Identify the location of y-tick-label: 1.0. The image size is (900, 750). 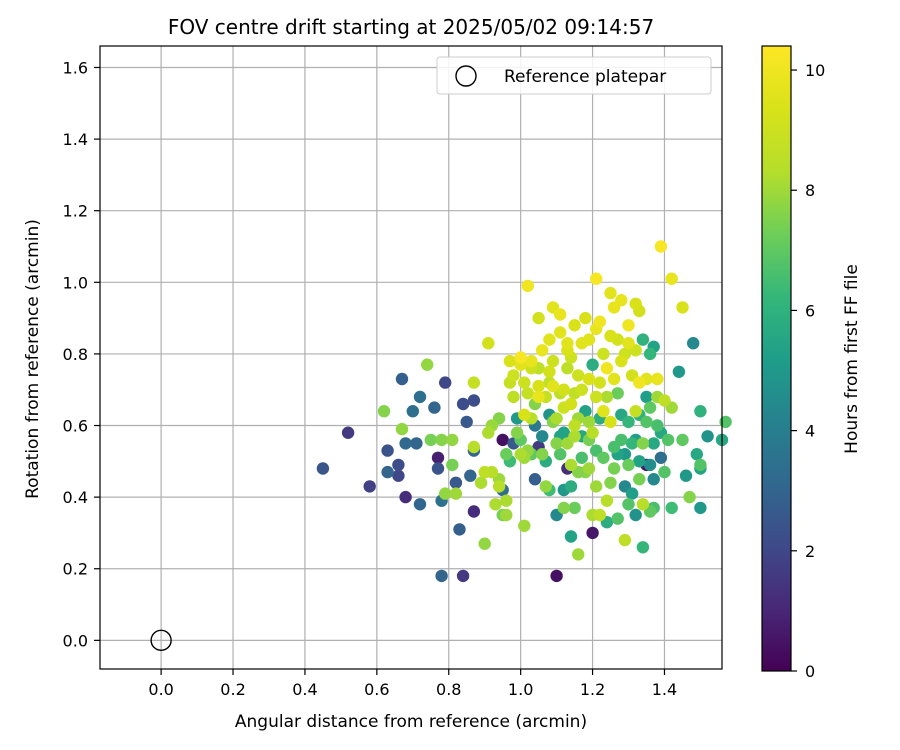
(75, 282).